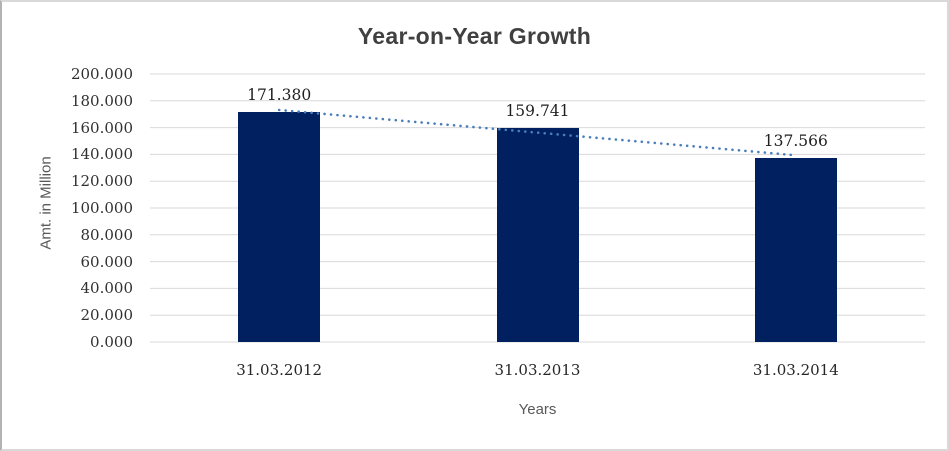 The width and height of the screenshot is (949, 451). What do you see at coordinates (537, 370) in the screenshot?
I see `category-label: 31.03.2013` at bounding box center [537, 370].